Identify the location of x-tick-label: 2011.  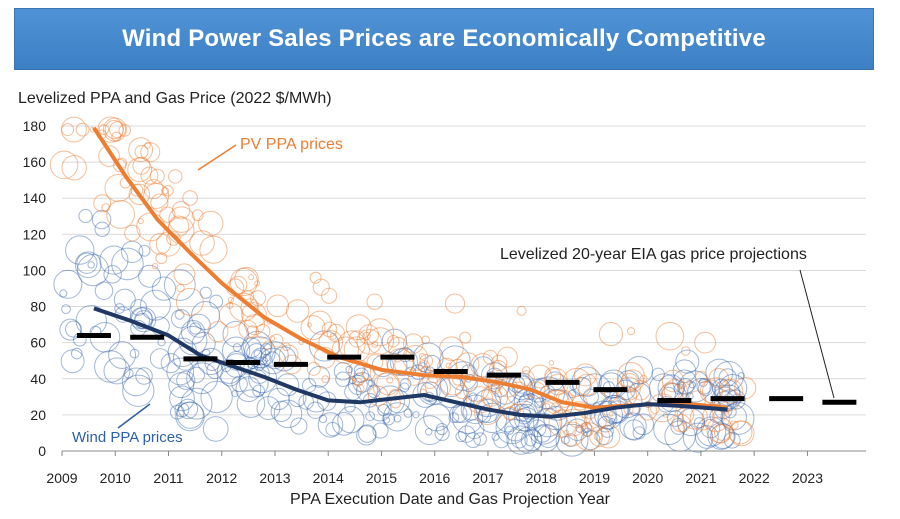
(168, 478).